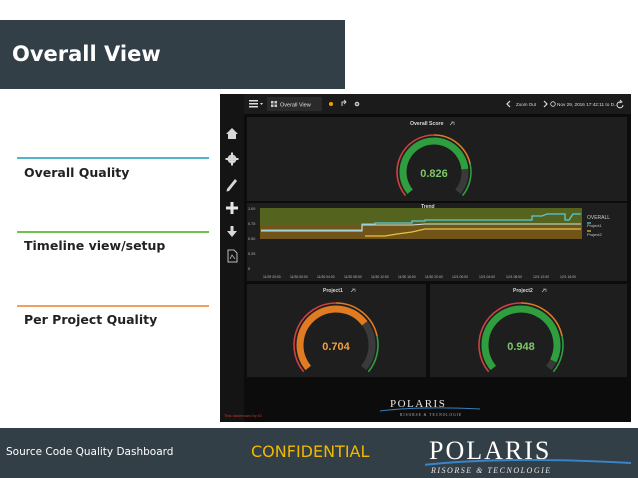 The image size is (638, 478). Describe the element at coordinates (232, 208) in the screenshot. I see `plus-icon` at that location.